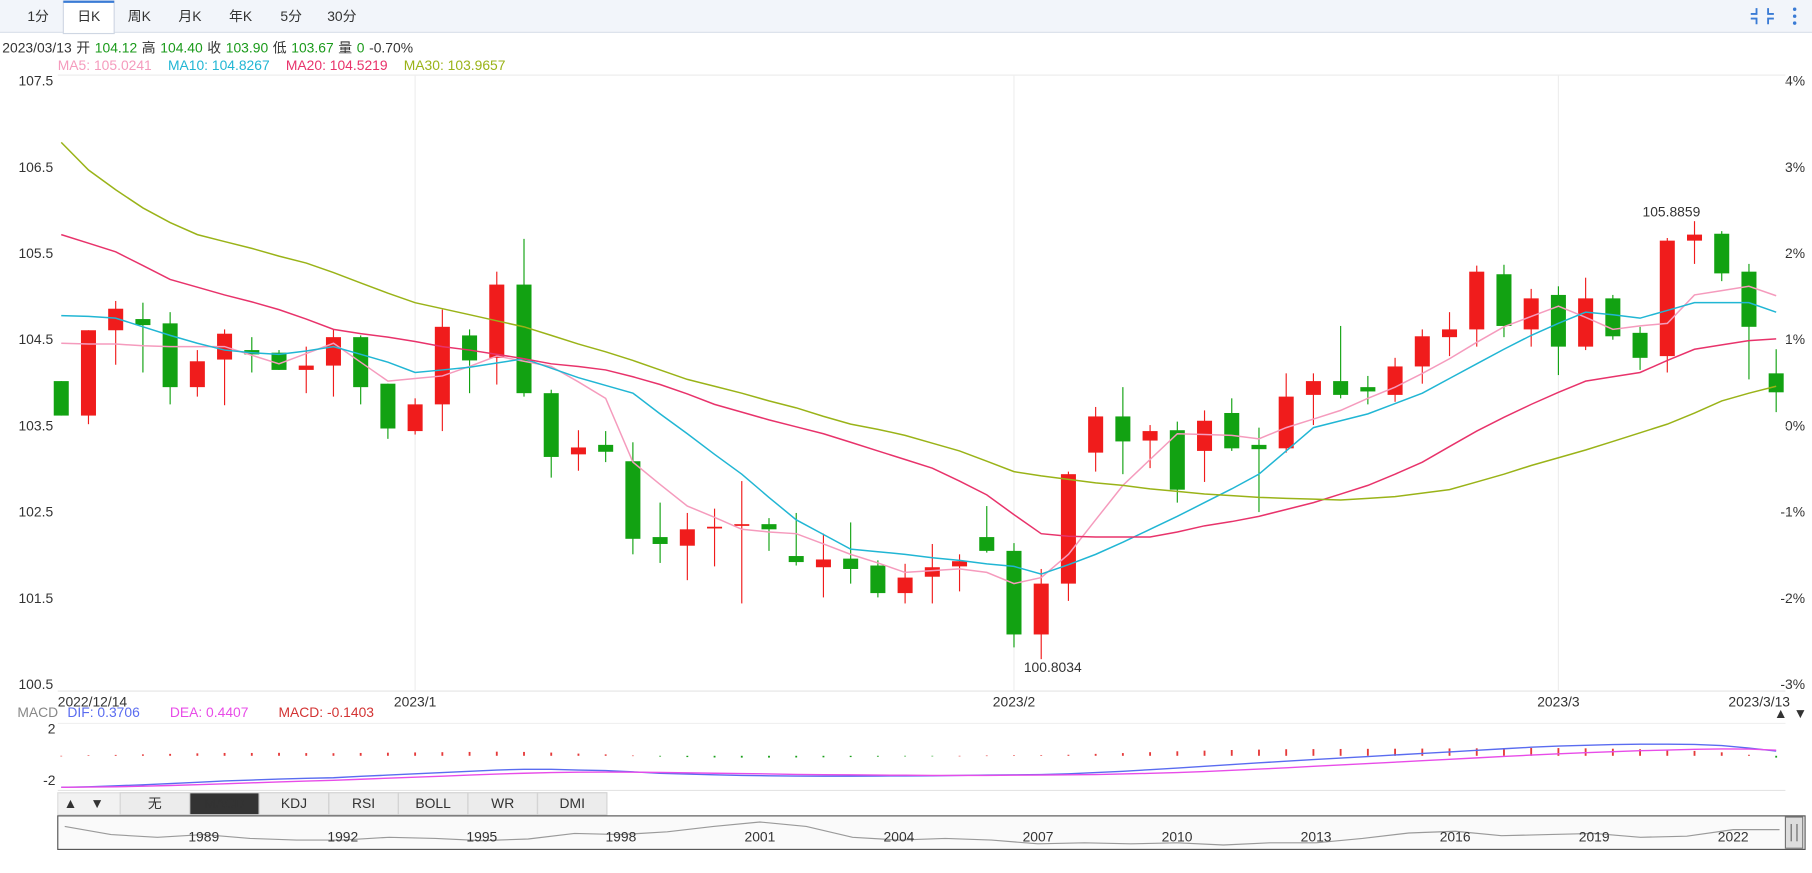  Describe the element at coordinates (214, 47) in the screenshot. I see `quote-item: 收` at that location.